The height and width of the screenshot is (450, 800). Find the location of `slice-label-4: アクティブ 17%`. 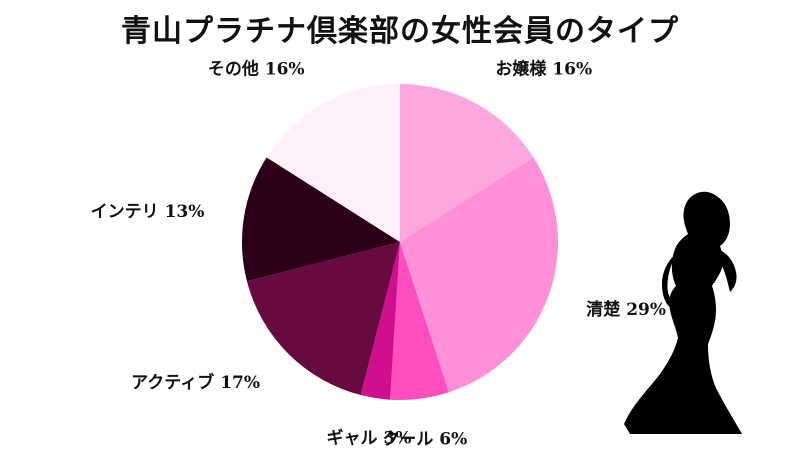

slice-label-4: アクティブ 17% is located at coordinates (195, 382).